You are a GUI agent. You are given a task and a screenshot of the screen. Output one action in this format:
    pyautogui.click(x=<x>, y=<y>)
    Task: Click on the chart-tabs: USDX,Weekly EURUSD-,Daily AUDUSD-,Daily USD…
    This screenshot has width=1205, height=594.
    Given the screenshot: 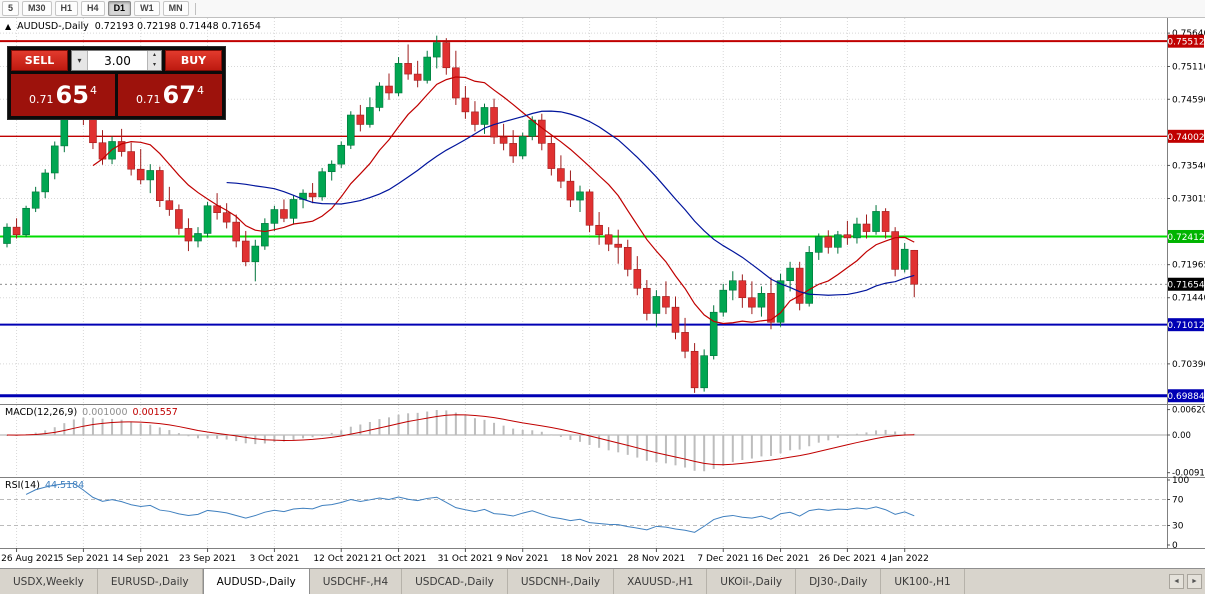 What is the action you would take?
    pyautogui.click(x=482, y=581)
    